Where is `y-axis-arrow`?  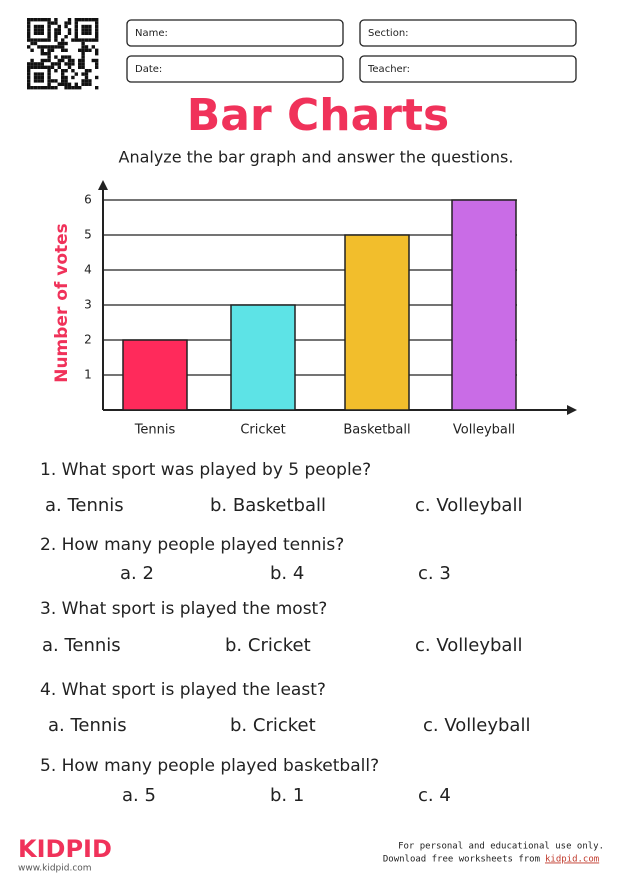 y-axis-arrow is located at coordinates (103, 185).